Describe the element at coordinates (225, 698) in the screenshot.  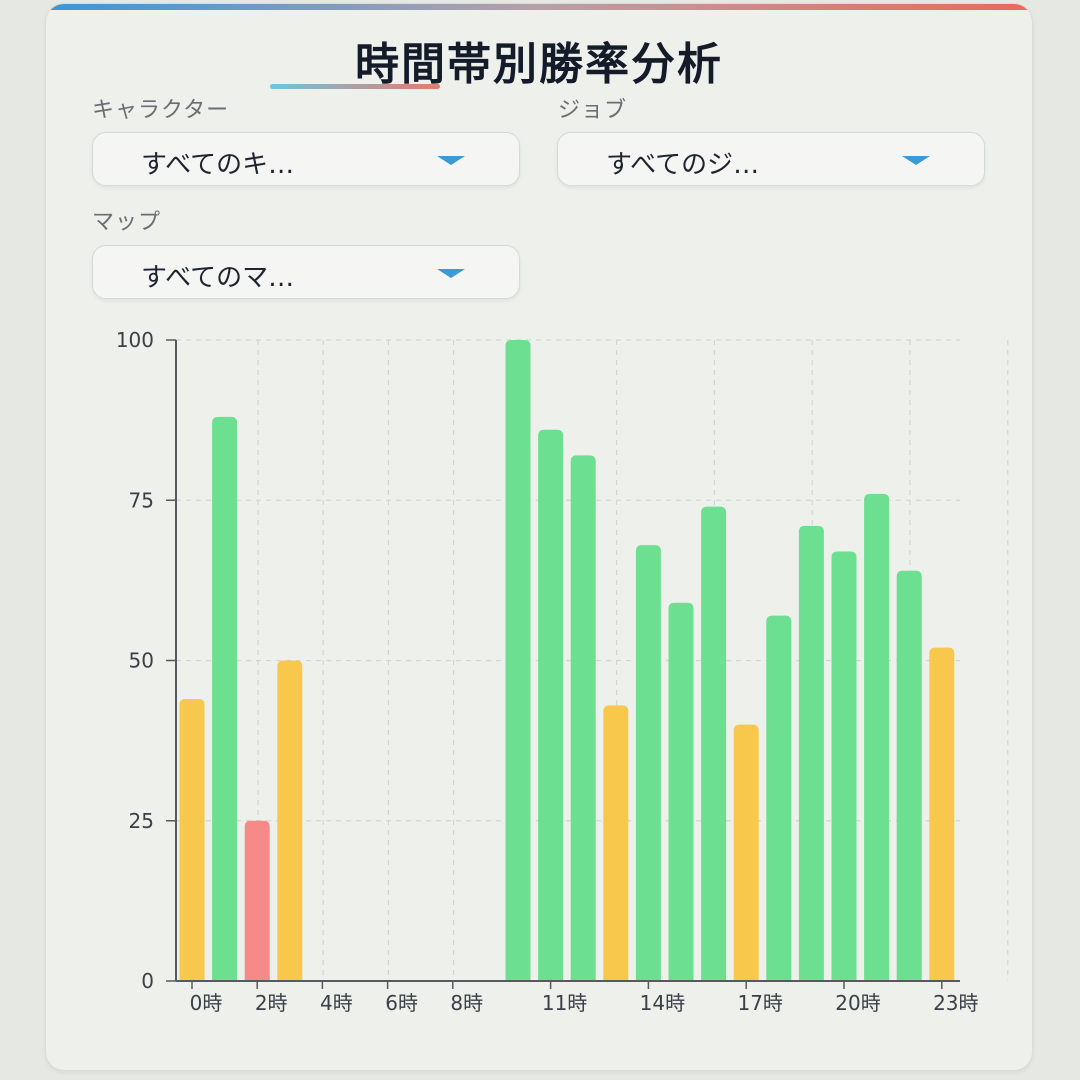
I see `bar-1時` at that location.